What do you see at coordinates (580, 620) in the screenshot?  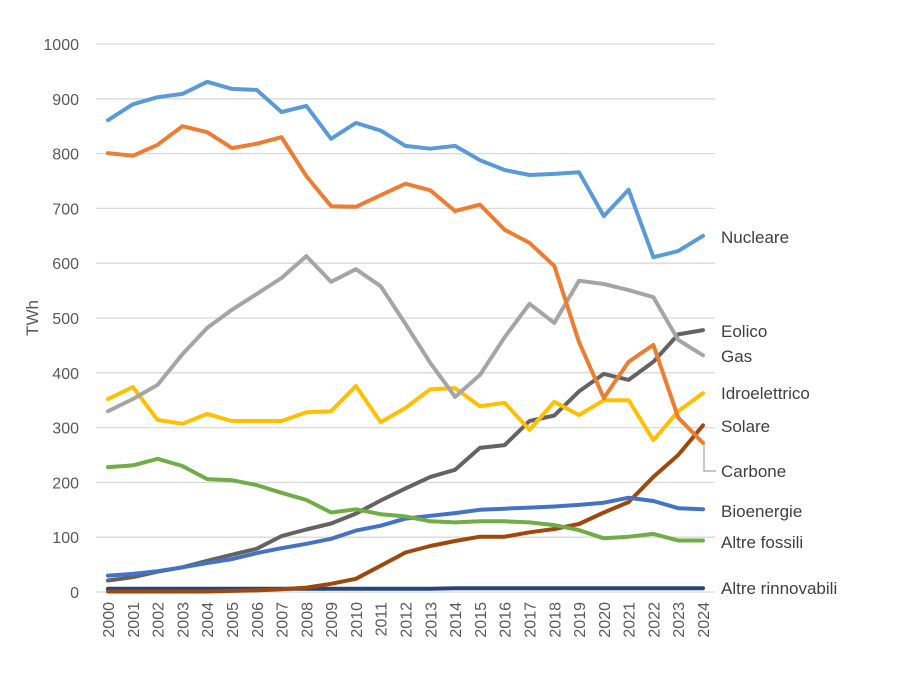 I see `x-tick-label: 2019` at bounding box center [580, 620].